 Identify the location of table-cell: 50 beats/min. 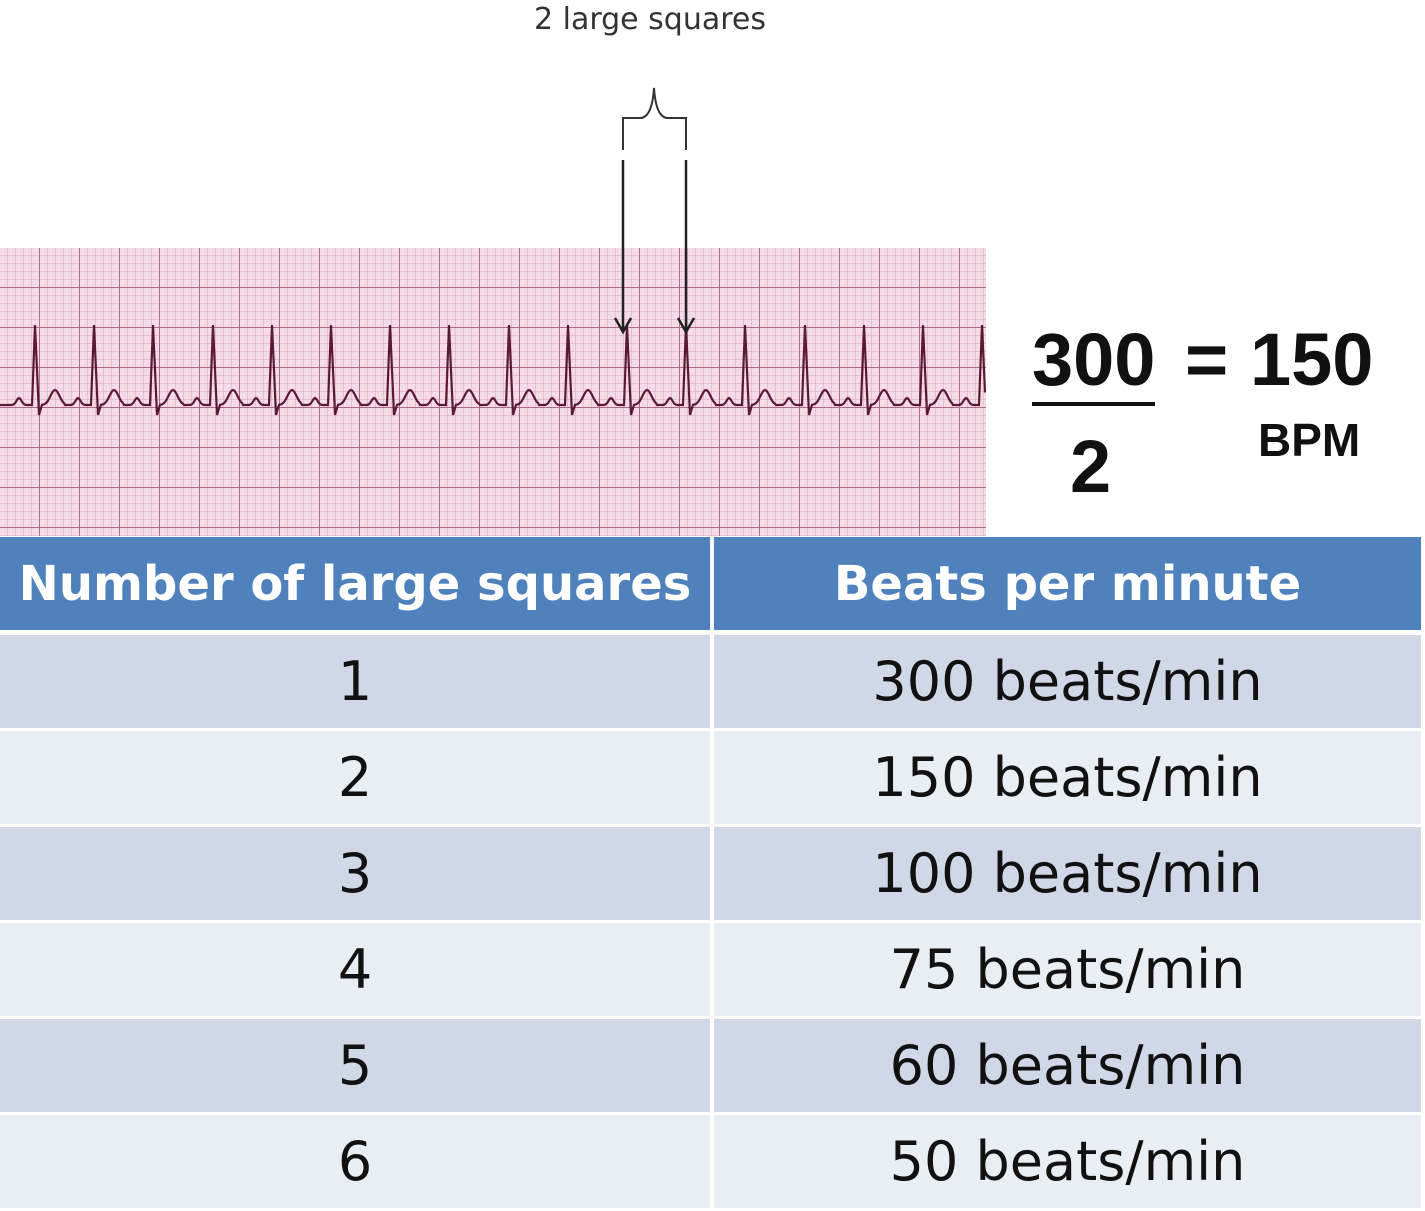
(1068, 1162).